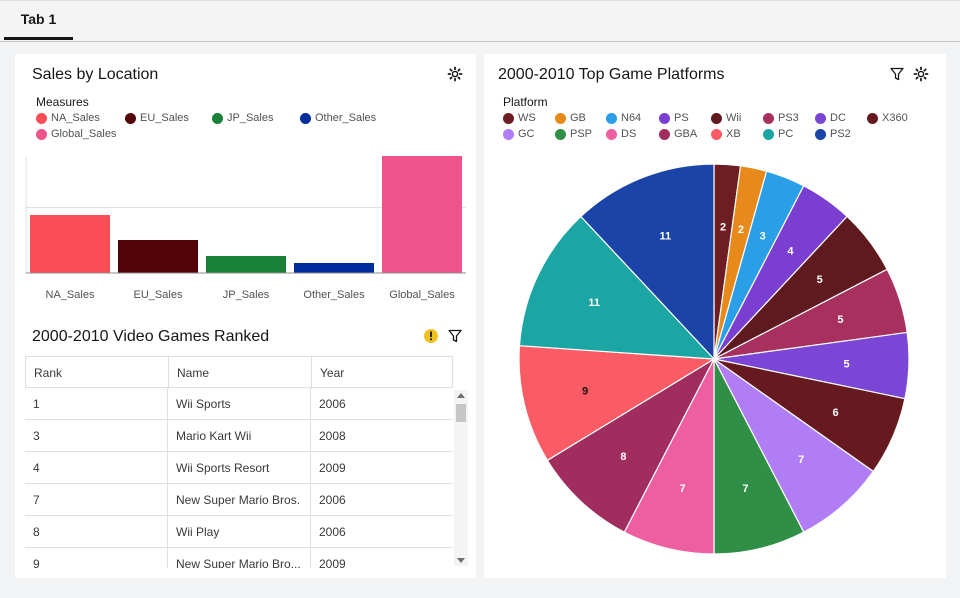 The width and height of the screenshot is (960, 598). I want to click on legend-label: Global_Sales, so click(84, 134).